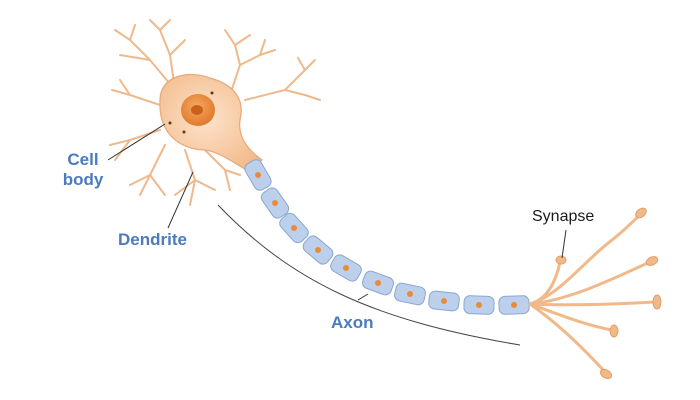  Describe the element at coordinates (363, 297) in the screenshot. I see `axon-brace` at that location.